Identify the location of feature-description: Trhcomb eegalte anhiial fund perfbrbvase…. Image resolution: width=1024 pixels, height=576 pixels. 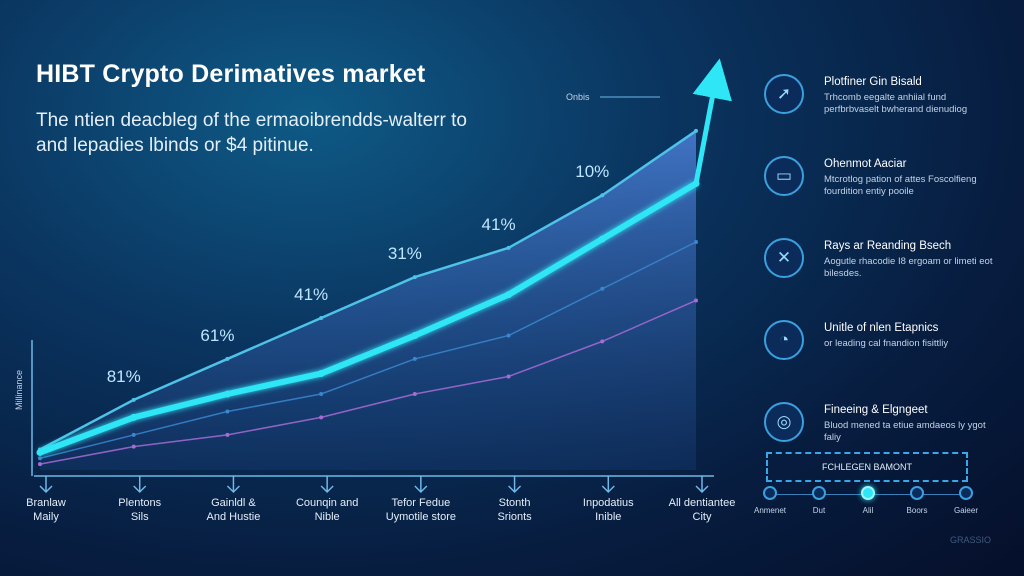
(896, 103).